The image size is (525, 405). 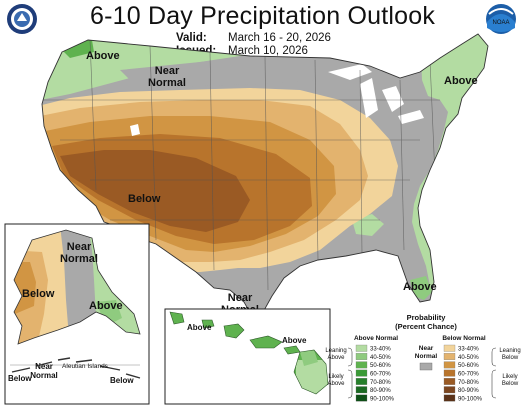 What do you see at coordinates (44, 375) in the screenshot?
I see `aleutian-near-normal-label-2: Normal` at bounding box center [44, 375].